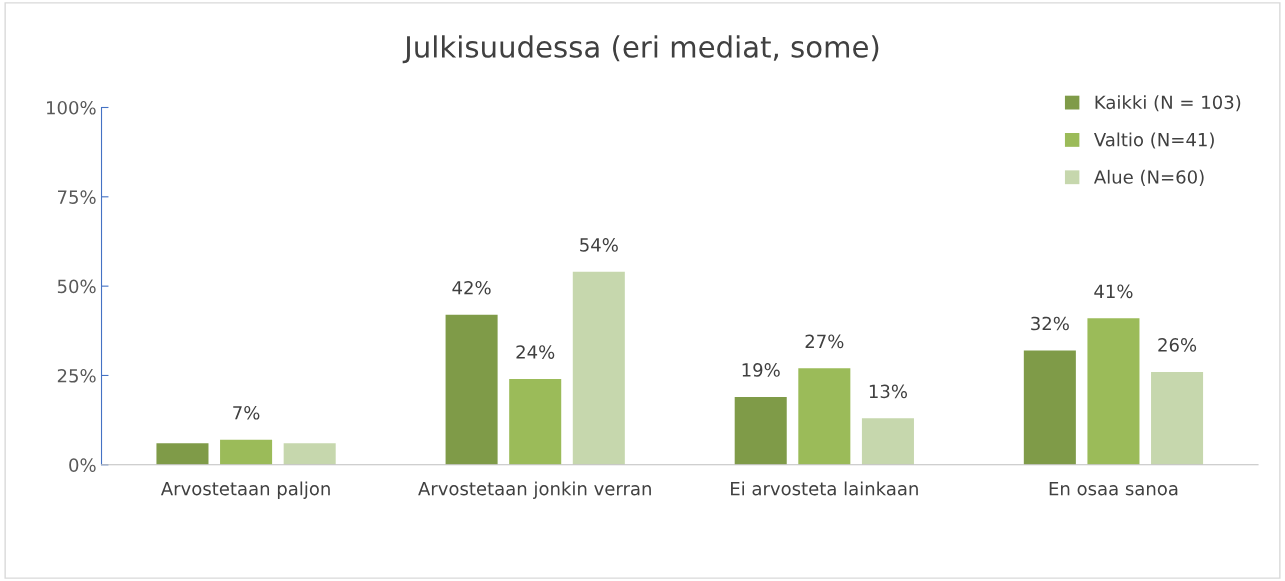 The height and width of the screenshot is (581, 1285). Describe the element at coordinates (471, 287) in the screenshot. I see `data-label: 42%` at that location.